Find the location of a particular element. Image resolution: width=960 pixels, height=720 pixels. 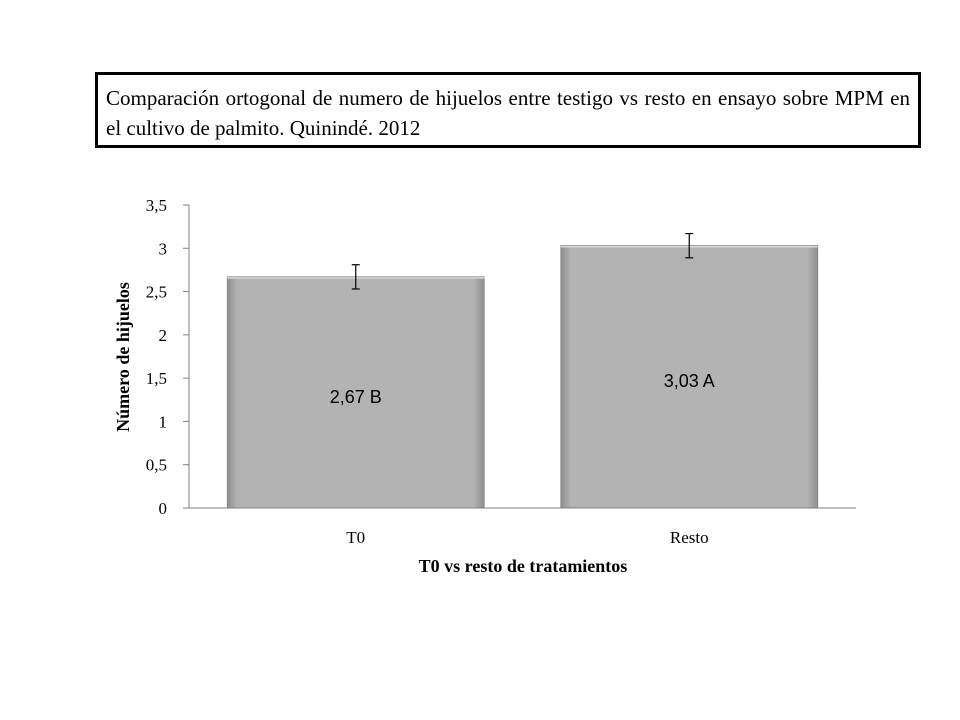

bar-resto is located at coordinates (689, 377).